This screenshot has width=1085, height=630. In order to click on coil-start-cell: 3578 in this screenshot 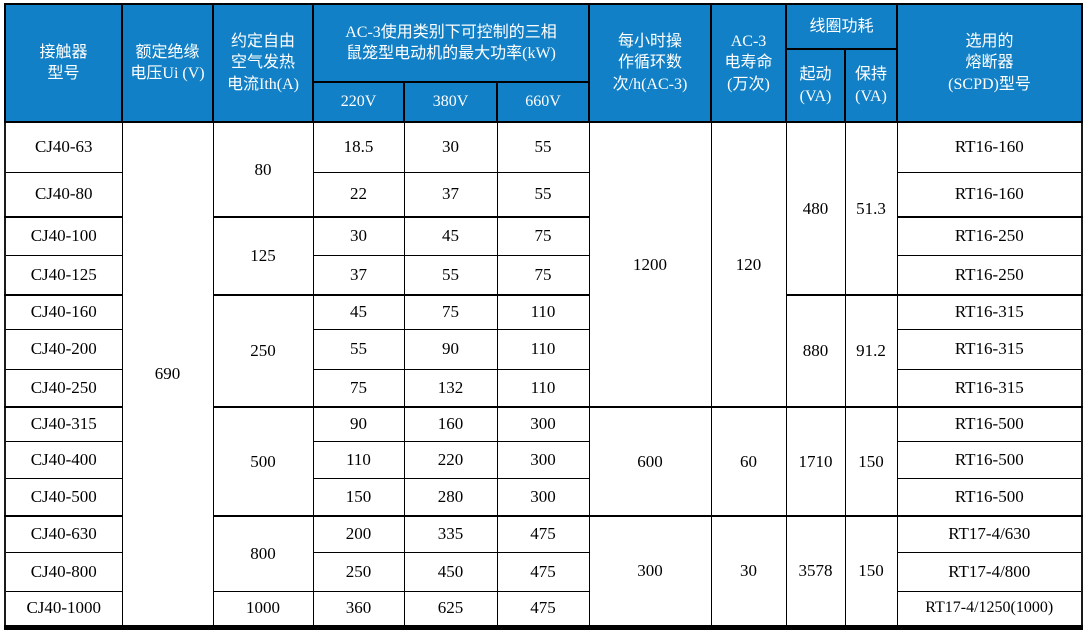, I will do `click(815, 571)`.